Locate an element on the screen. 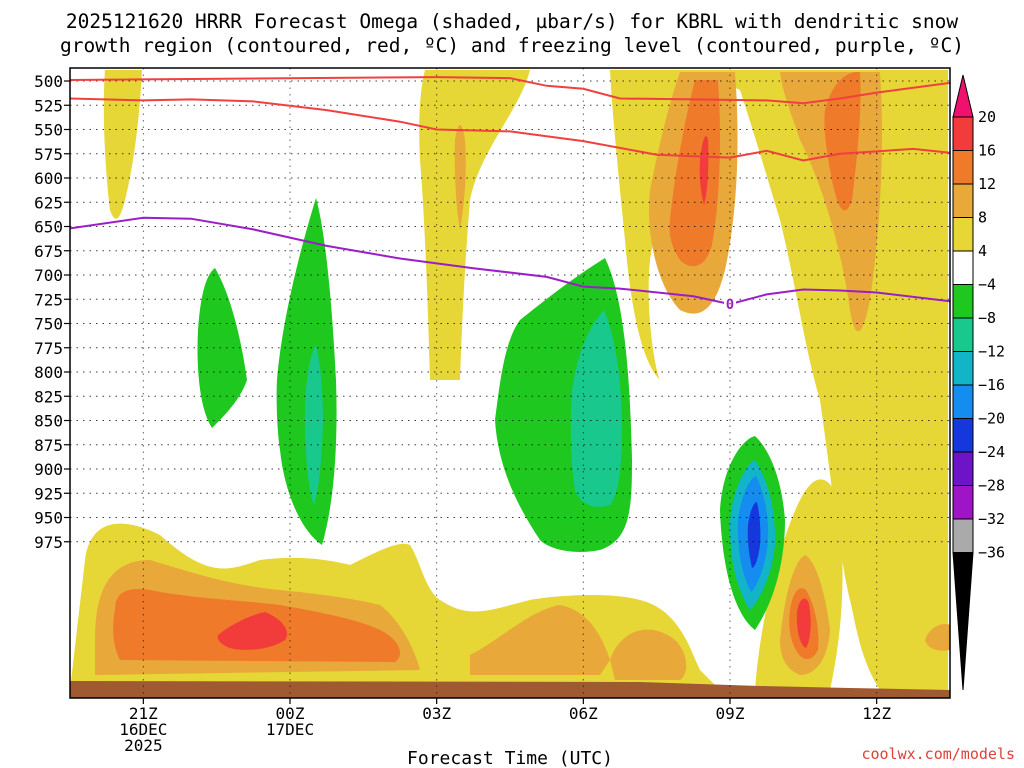 The image size is (1024, 768). y-tick-label-650: 650 is located at coordinates (48, 227).